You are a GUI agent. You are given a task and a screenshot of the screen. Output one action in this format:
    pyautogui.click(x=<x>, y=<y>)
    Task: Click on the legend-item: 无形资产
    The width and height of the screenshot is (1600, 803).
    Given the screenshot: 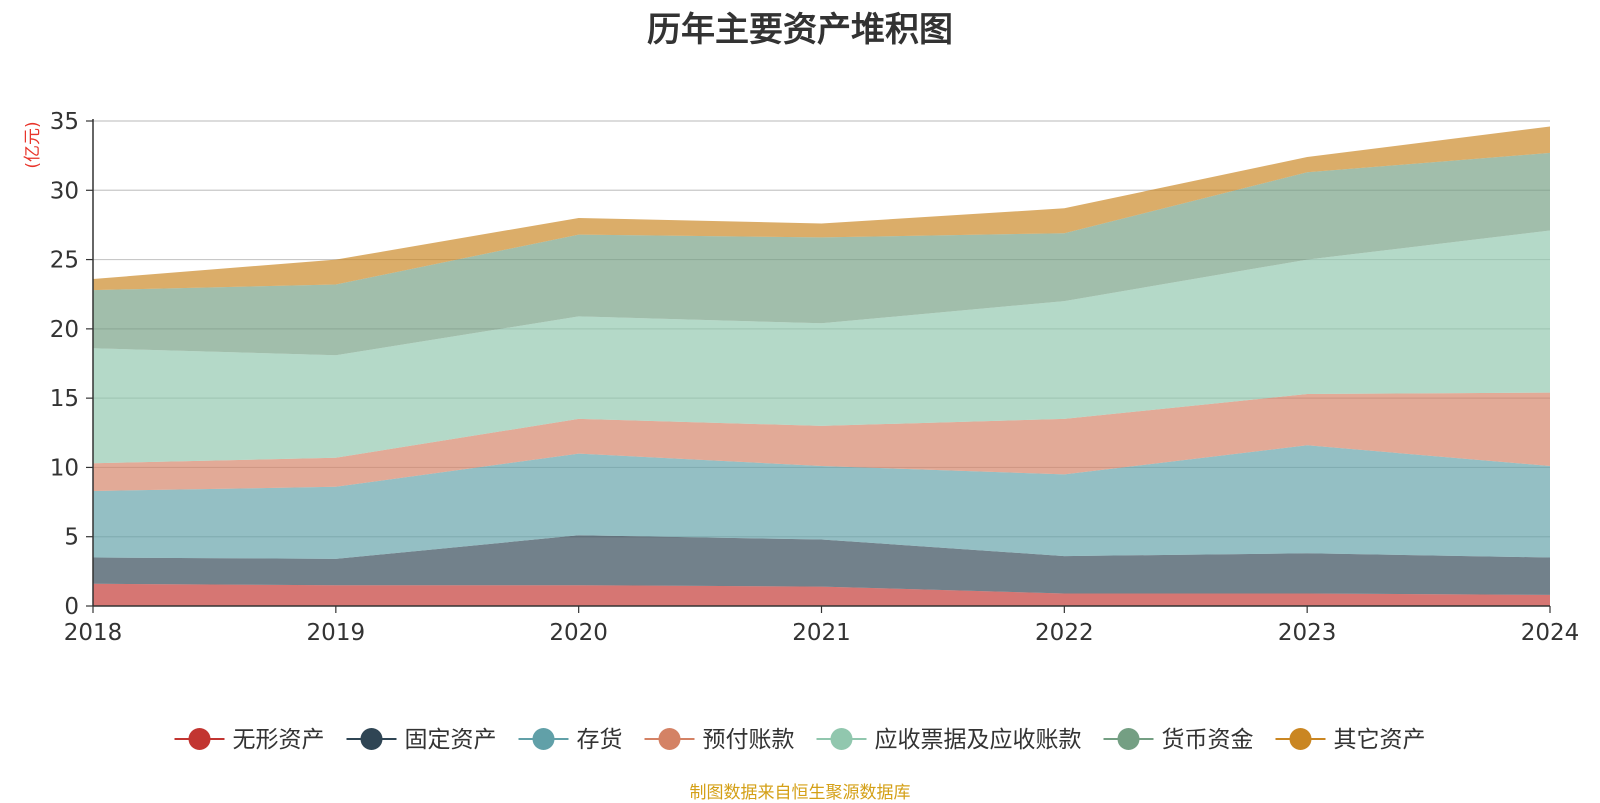 What is the action you would take?
    pyautogui.click(x=249, y=740)
    